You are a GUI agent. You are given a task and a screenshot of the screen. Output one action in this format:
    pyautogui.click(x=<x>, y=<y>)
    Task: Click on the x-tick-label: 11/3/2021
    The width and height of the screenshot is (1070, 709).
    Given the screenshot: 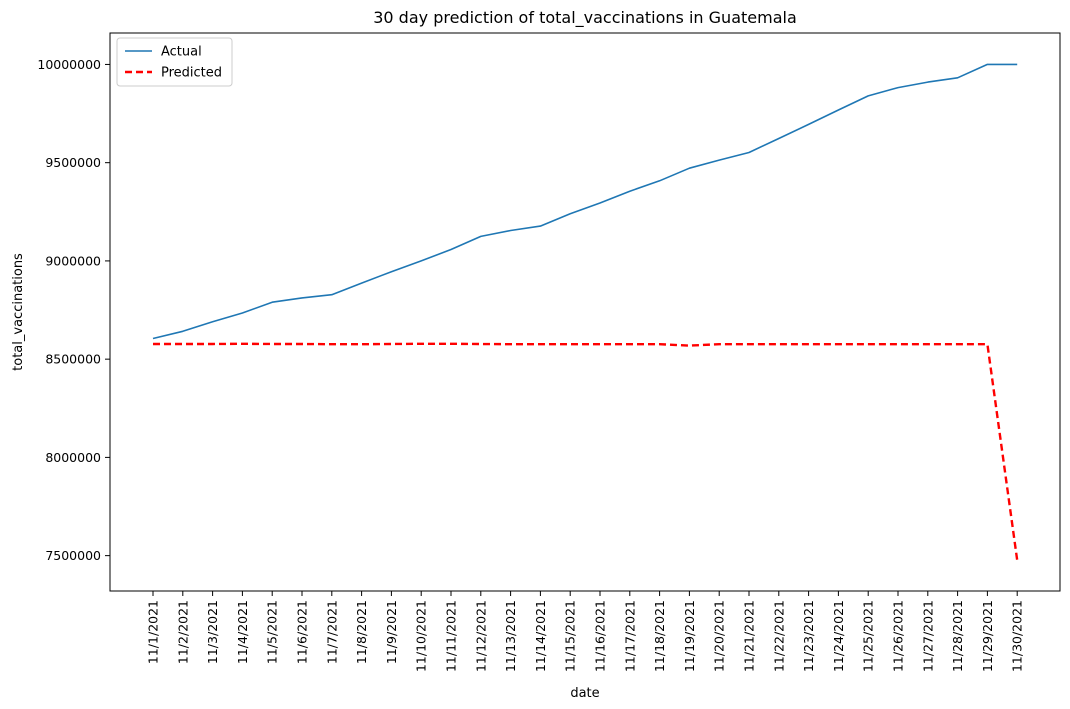 What is the action you would take?
    pyautogui.click(x=212, y=632)
    